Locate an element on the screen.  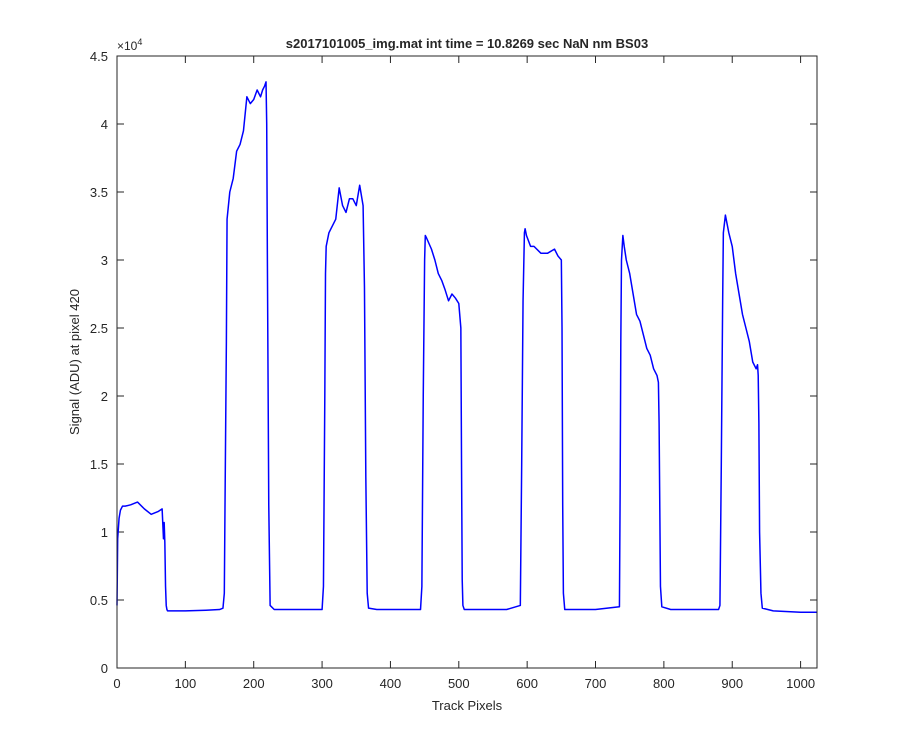
y-tick-label: 0 is located at coordinates (104, 668).